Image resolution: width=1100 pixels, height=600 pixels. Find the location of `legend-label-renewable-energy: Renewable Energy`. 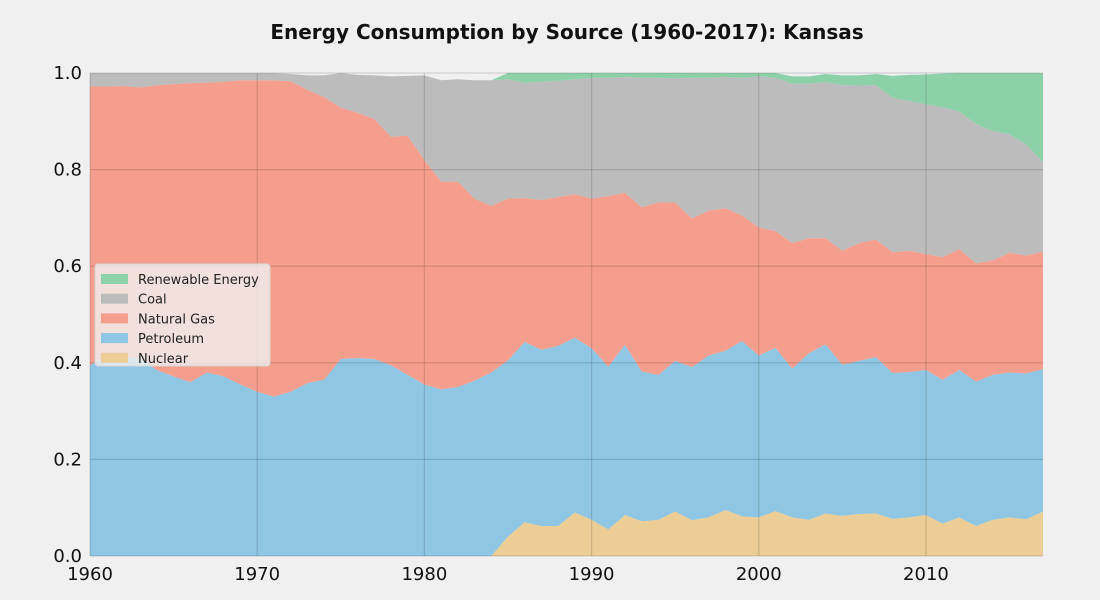

legend-label-renewable-energy: Renewable Energy is located at coordinates (198, 280).